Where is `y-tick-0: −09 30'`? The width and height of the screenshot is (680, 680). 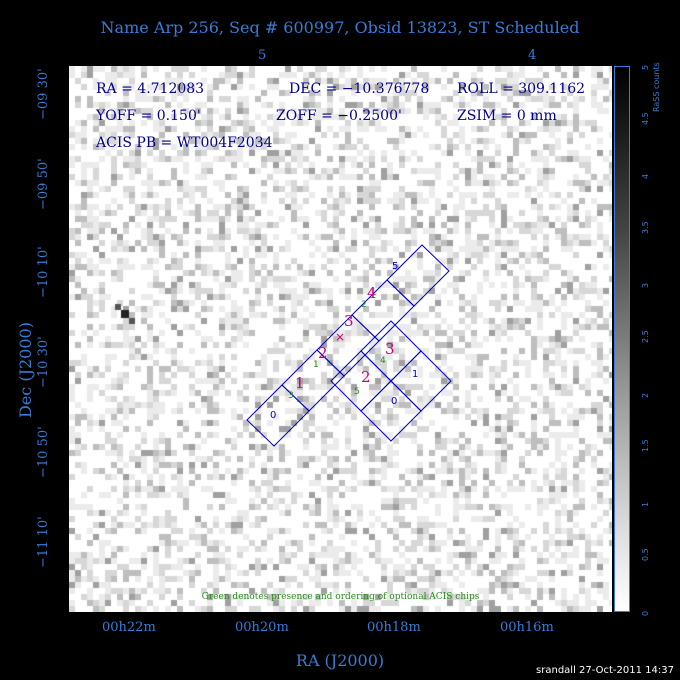 y-tick-0: −09 30' is located at coordinates (43, 94).